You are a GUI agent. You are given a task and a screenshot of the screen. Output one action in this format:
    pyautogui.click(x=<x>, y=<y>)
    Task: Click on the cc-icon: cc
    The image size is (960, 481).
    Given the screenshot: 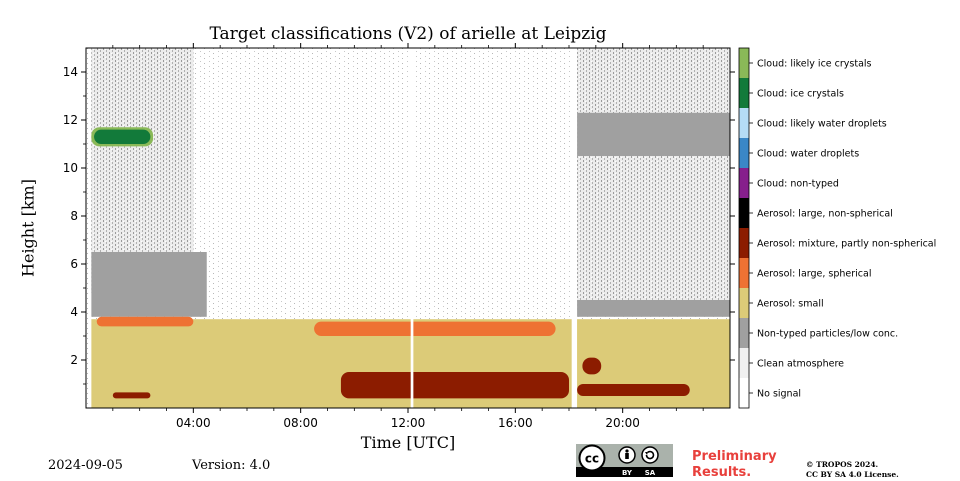 What is the action you would take?
    pyautogui.click(x=592, y=458)
    